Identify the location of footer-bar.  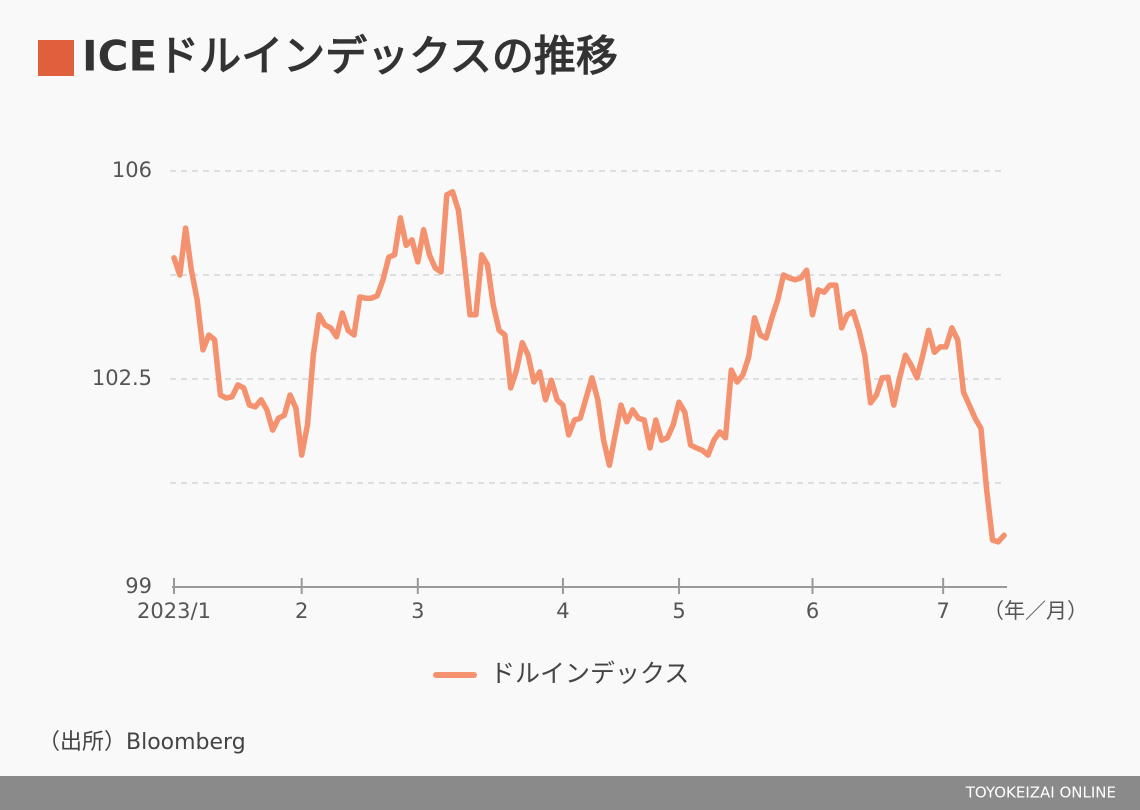
(570, 793).